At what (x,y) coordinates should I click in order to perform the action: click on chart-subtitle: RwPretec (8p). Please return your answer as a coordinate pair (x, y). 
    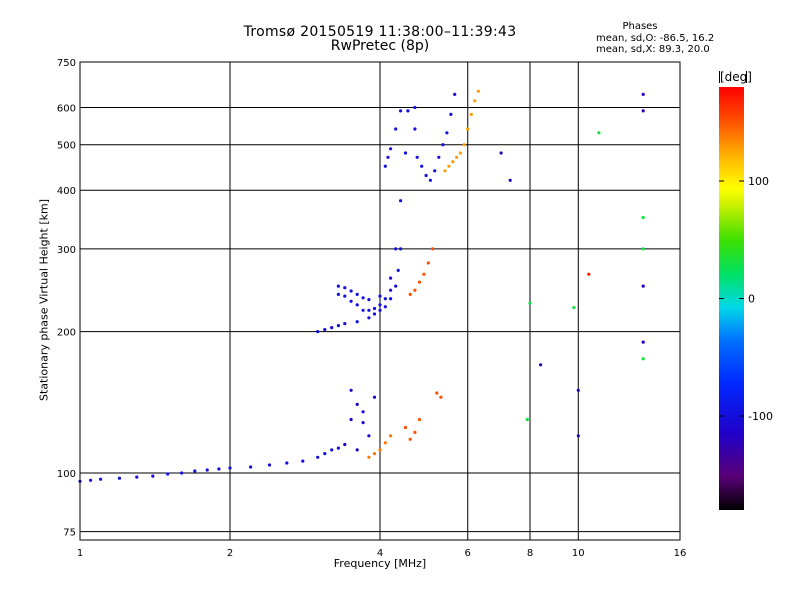
    Looking at the image, I should click on (380, 46).